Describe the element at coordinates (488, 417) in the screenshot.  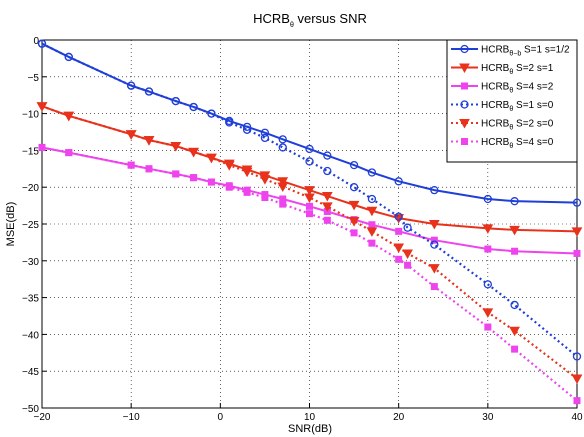
I see `x-tick-label: 30` at that location.